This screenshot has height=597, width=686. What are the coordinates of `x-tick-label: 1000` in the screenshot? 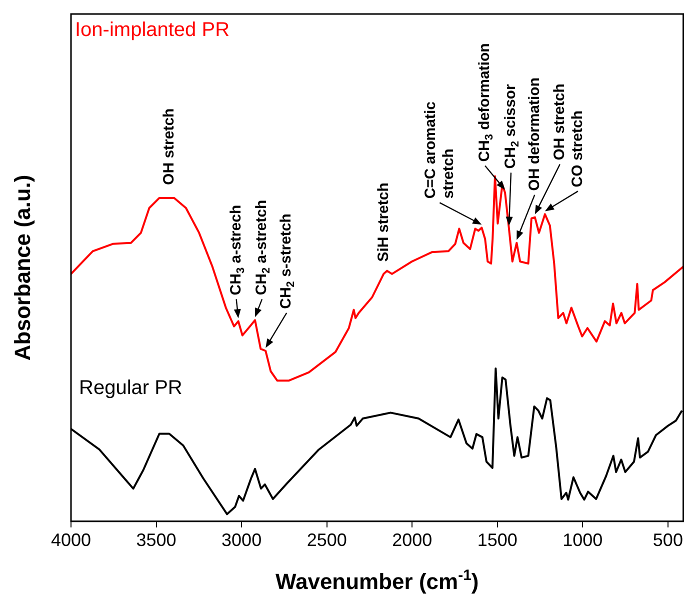 It's located at (582, 540).